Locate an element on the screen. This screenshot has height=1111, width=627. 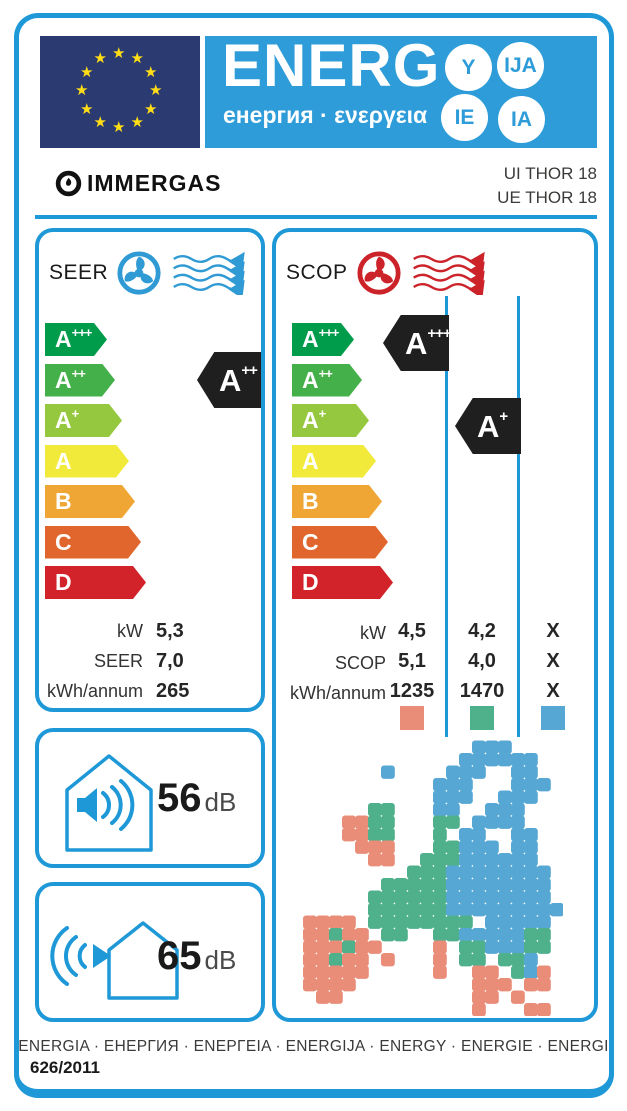
indoor-db-unit: dB is located at coordinates (220, 802).